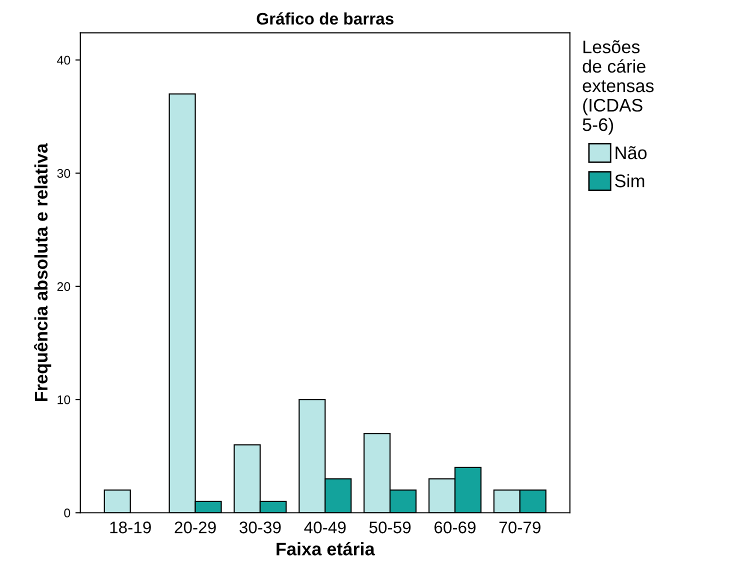  Describe the element at coordinates (63, 60) in the screenshot. I see `y-tick-label: 40` at that location.